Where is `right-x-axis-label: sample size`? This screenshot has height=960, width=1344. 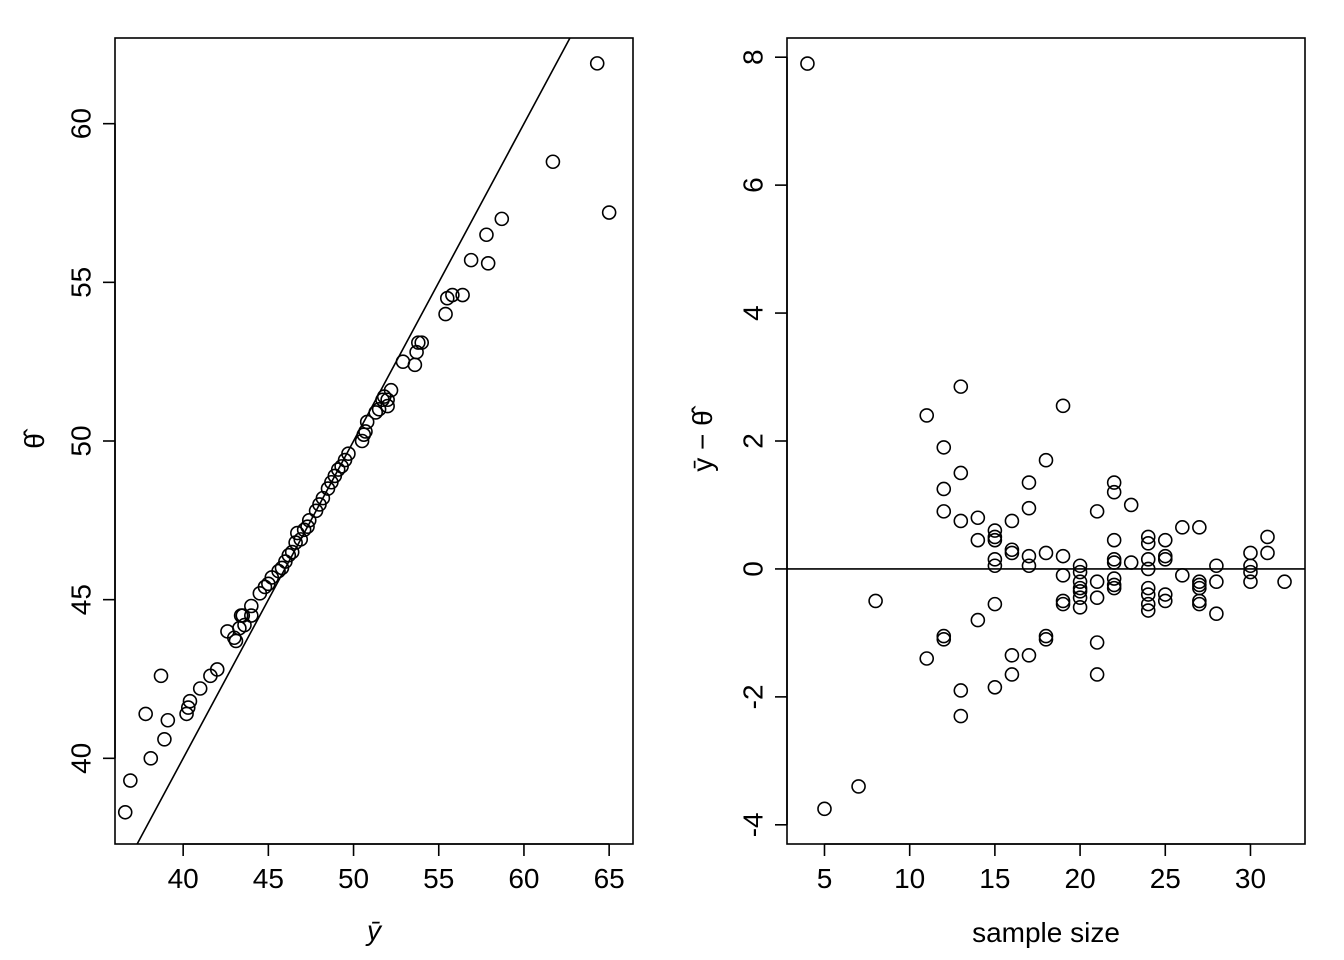
right-x-axis-label: sample size is located at coordinates (1046, 932).